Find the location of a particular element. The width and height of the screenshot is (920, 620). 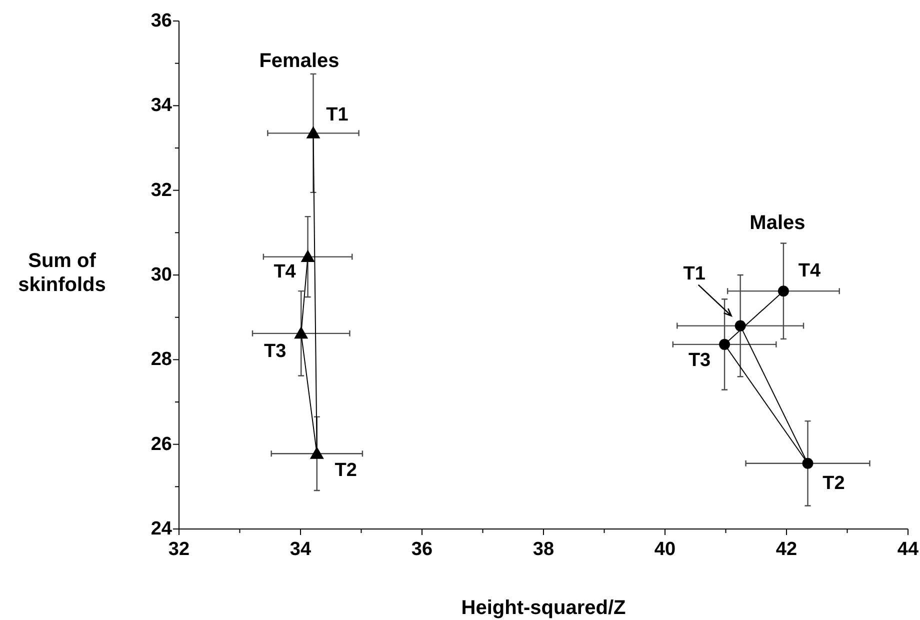

x-tick-label: 40 is located at coordinates (665, 549).